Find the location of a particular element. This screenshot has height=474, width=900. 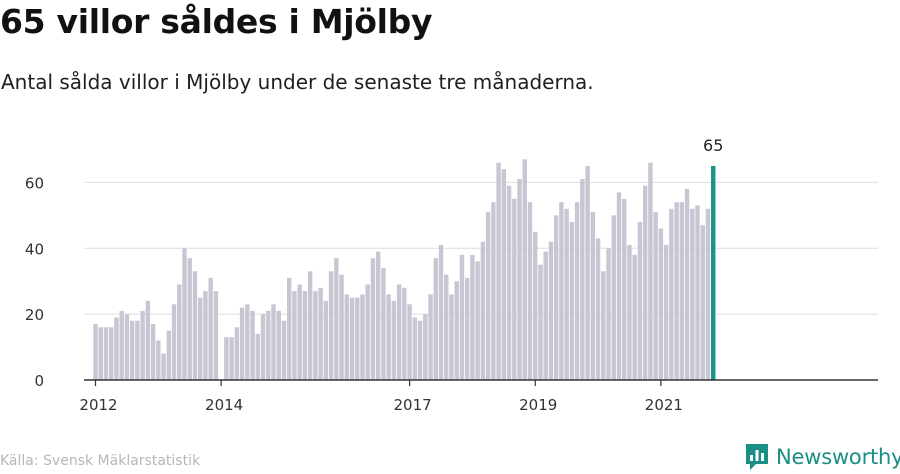

y-tick-label: 40 is located at coordinates (34, 249).